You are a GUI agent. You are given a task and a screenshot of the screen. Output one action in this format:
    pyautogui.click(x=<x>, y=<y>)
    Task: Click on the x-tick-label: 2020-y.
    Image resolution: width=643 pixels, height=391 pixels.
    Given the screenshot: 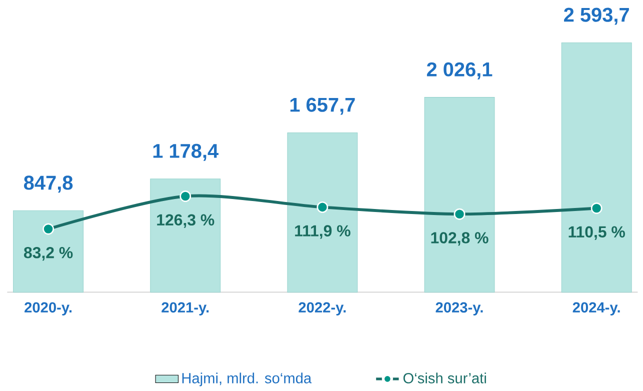 What is the action you would take?
    pyautogui.click(x=48, y=309)
    